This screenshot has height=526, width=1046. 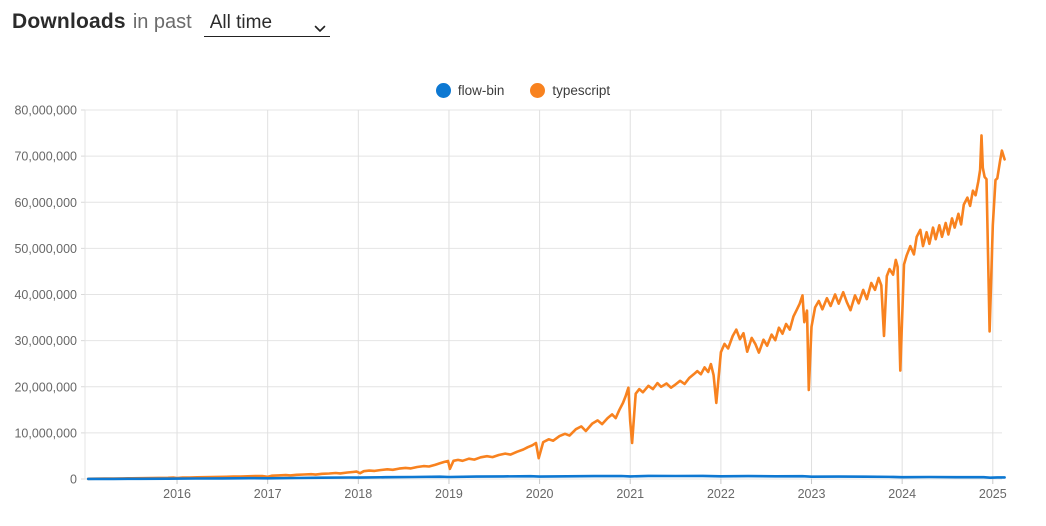 I want to click on legend-item-flow-bin: flow-bin, so click(x=470, y=90).